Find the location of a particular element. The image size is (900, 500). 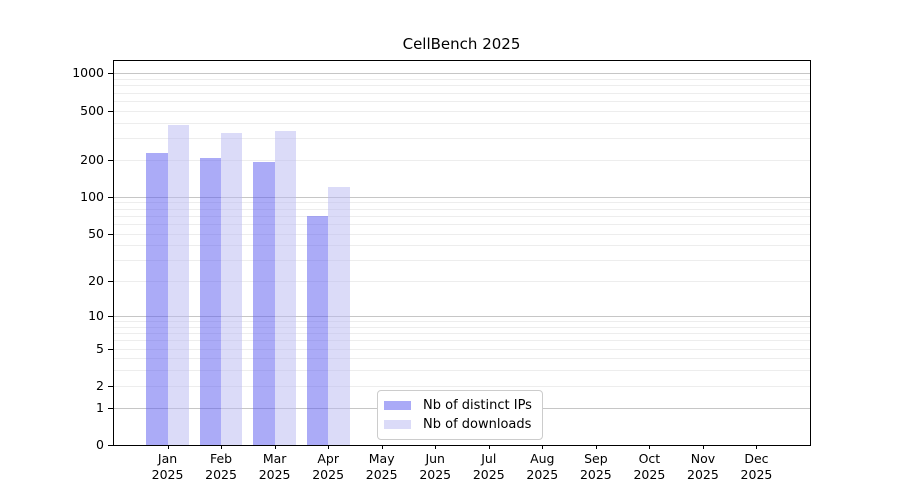

legend-item-distinct-ips: Nb of distinct IPs is located at coordinates (458, 405).